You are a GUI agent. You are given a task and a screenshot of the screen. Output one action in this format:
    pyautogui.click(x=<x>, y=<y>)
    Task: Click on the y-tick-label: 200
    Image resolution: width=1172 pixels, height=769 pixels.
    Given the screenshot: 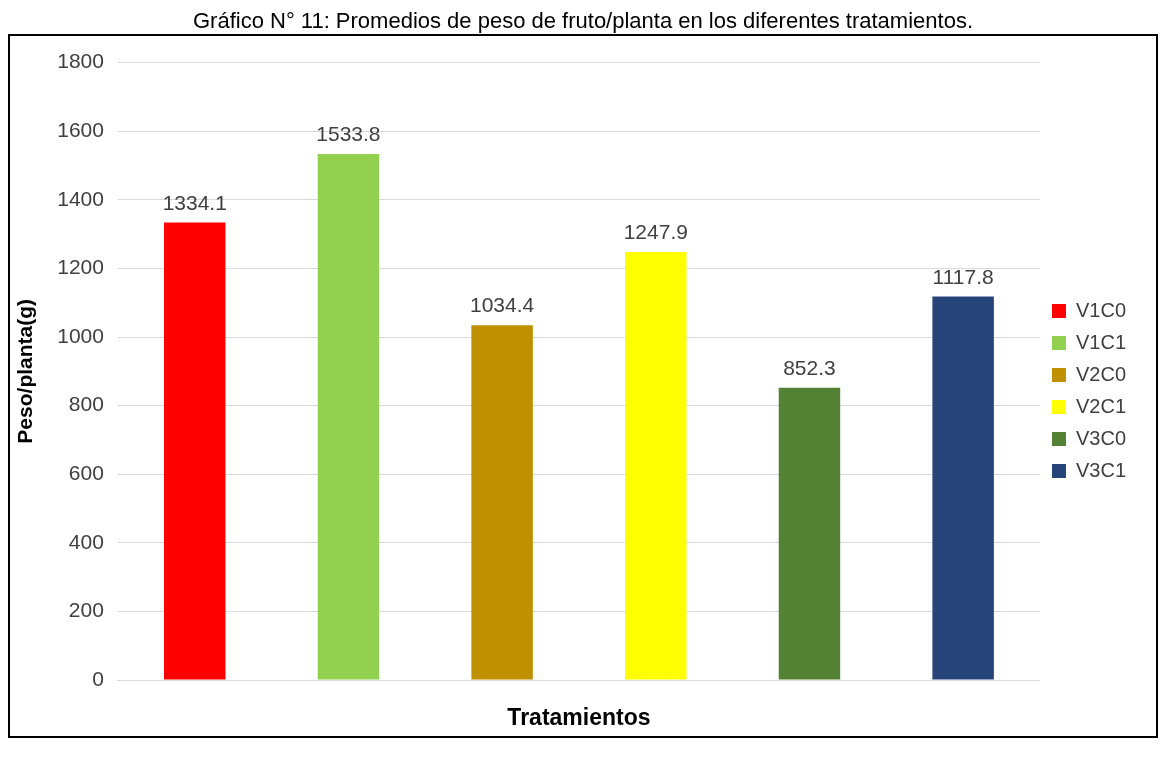 What is the action you would take?
    pyautogui.click(x=86, y=610)
    